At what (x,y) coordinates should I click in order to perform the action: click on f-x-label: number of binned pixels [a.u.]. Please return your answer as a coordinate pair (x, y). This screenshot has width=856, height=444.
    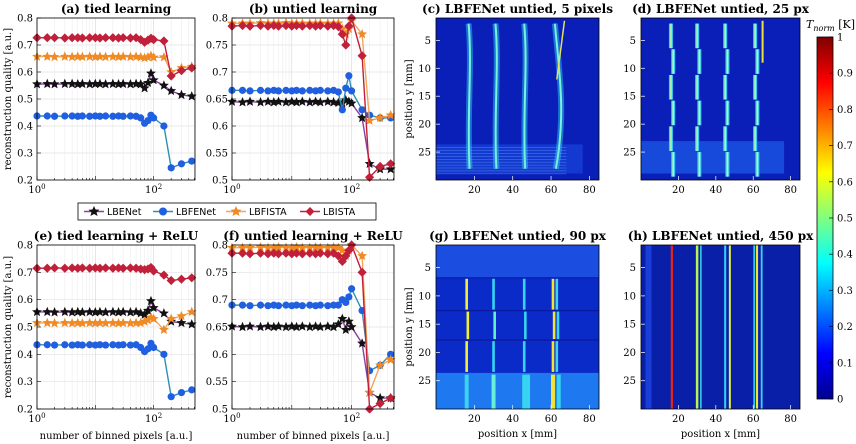
    Looking at the image, I should click on (313, 436).